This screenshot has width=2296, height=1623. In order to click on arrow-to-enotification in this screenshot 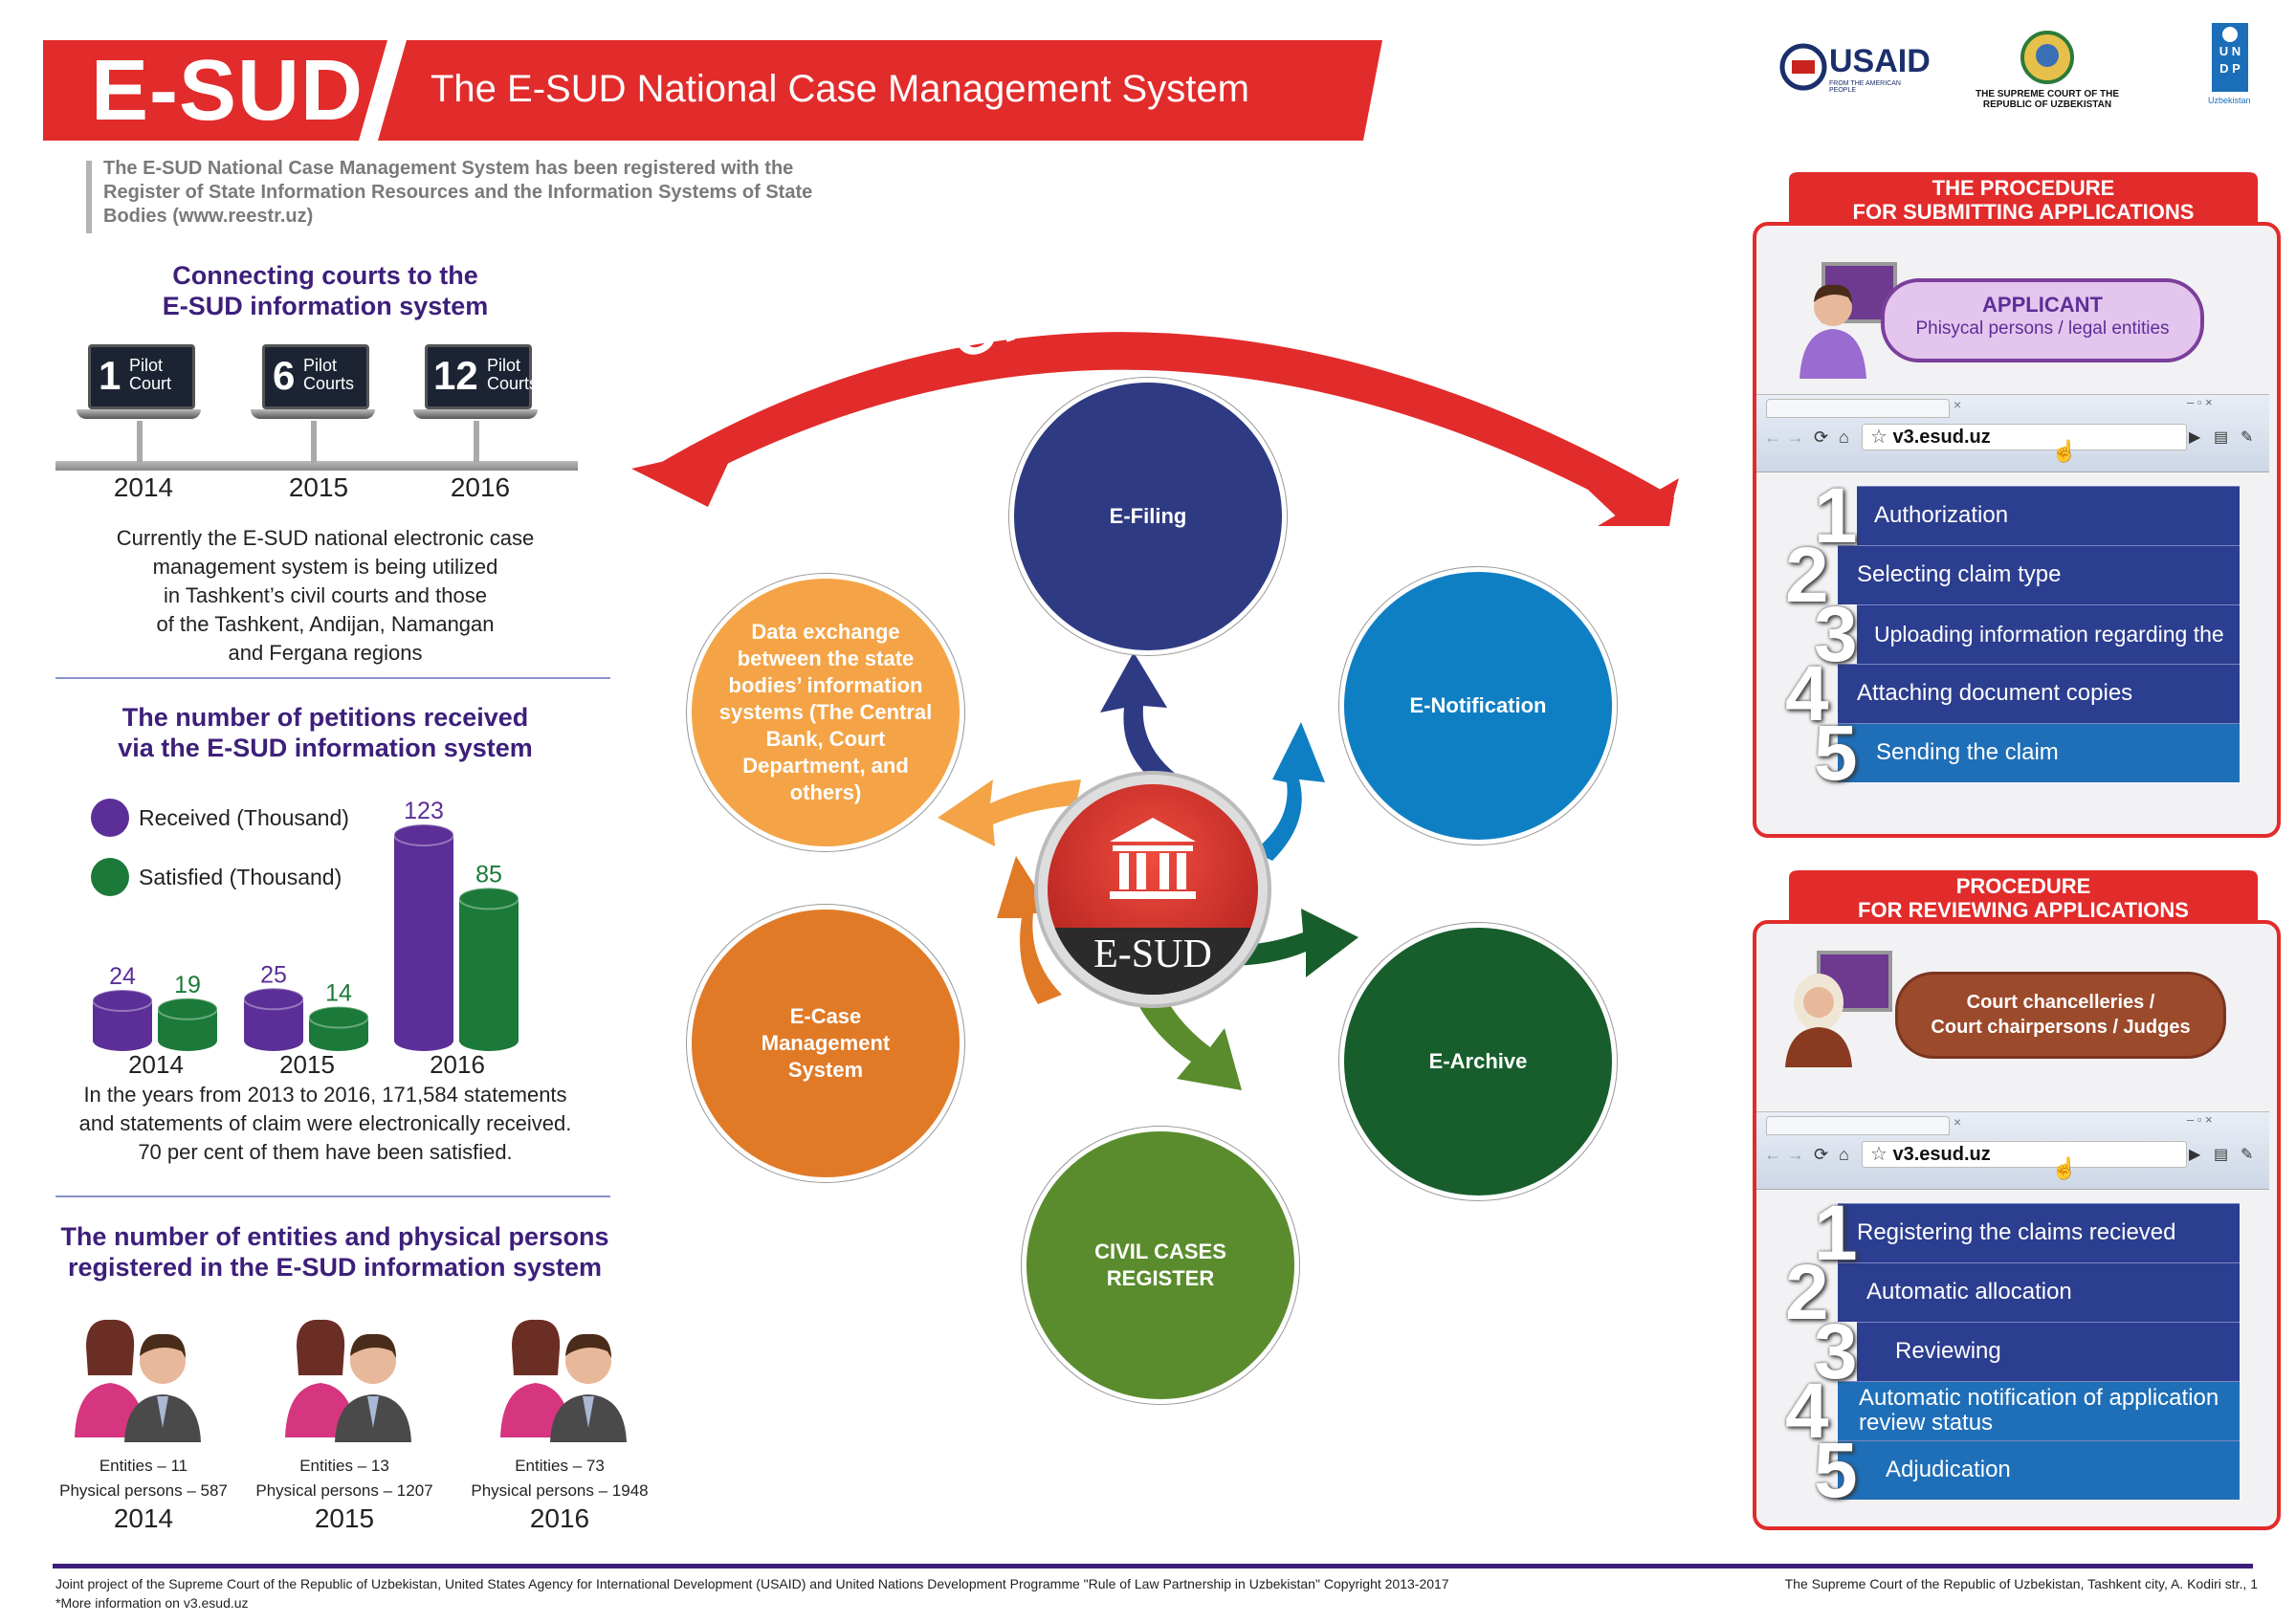, I will do `click(1289, 791)`.